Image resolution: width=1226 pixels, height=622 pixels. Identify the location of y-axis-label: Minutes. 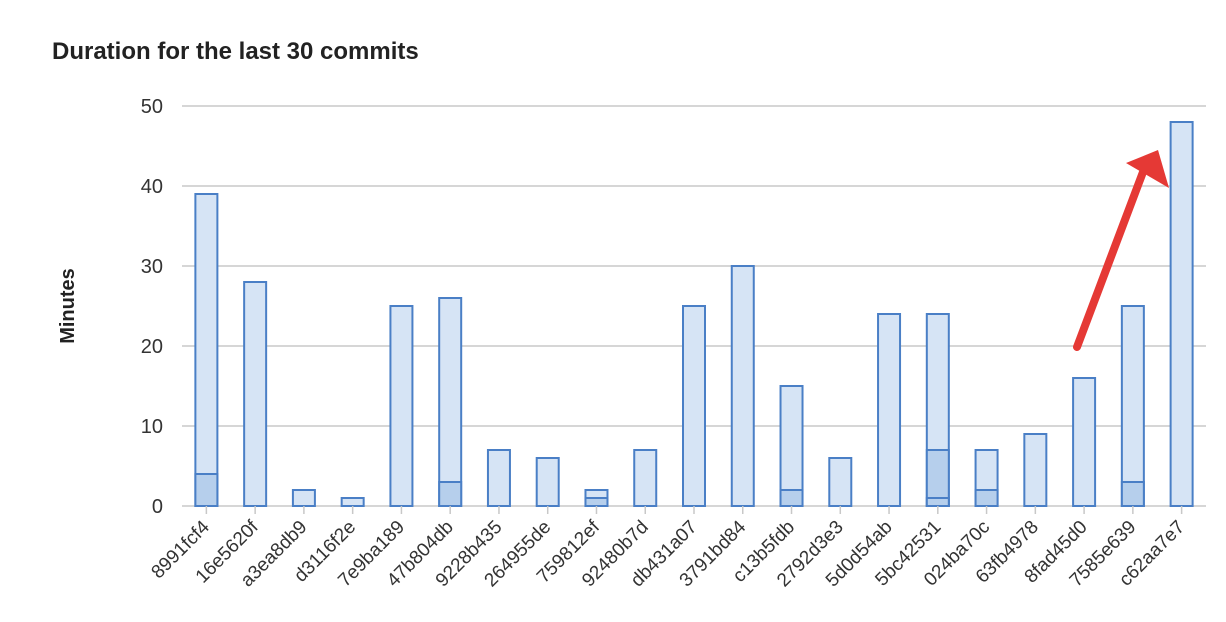
(68, 306).